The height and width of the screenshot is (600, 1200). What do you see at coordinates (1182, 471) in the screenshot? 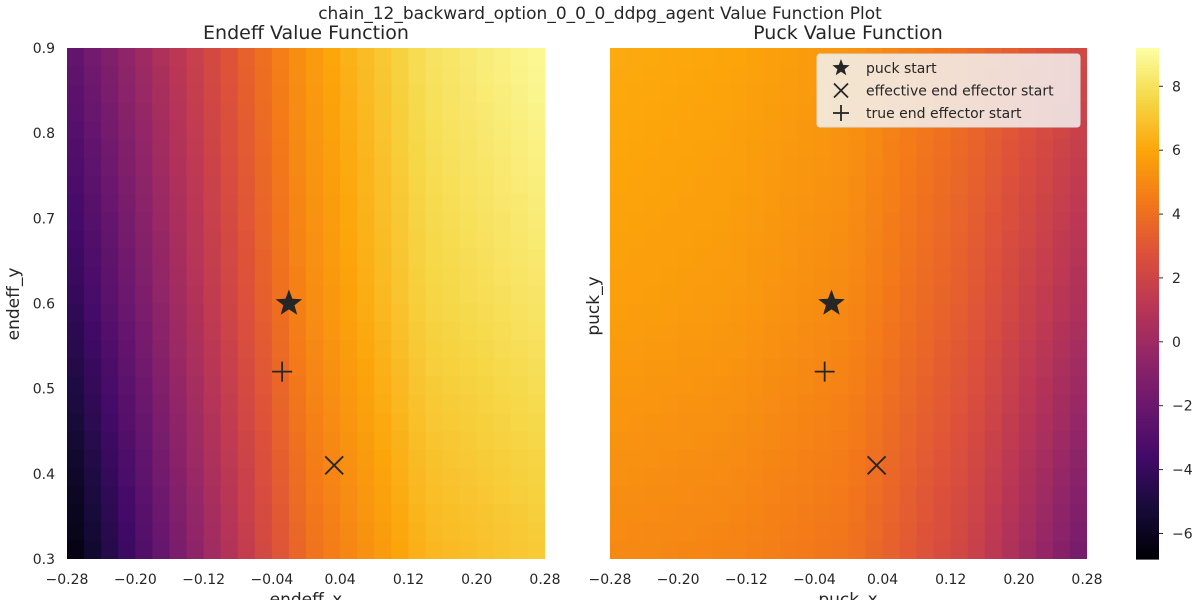
I see `colorbar-tick-label: −4` at bounding box center [1182, 471].